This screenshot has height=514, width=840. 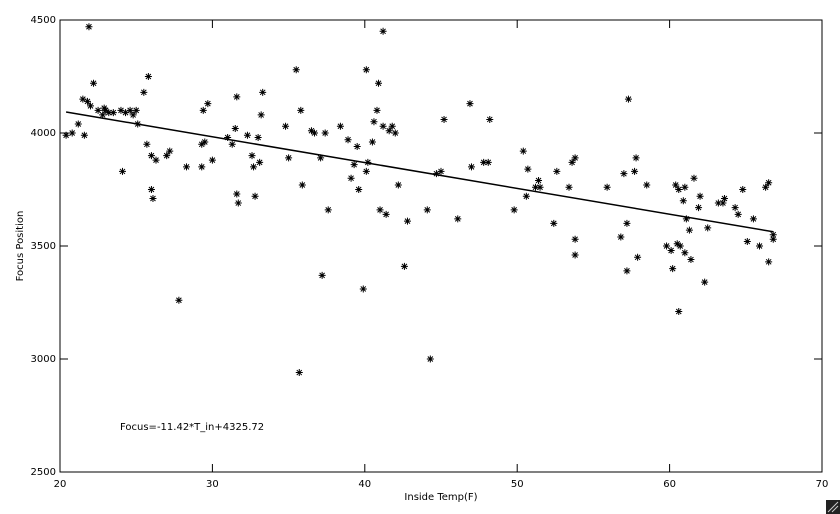 What do you see at coordinates (440, 497) in the screenshot?
I see `x-axis-label: Inside Temp(F)` at bounding box center [440, 497].